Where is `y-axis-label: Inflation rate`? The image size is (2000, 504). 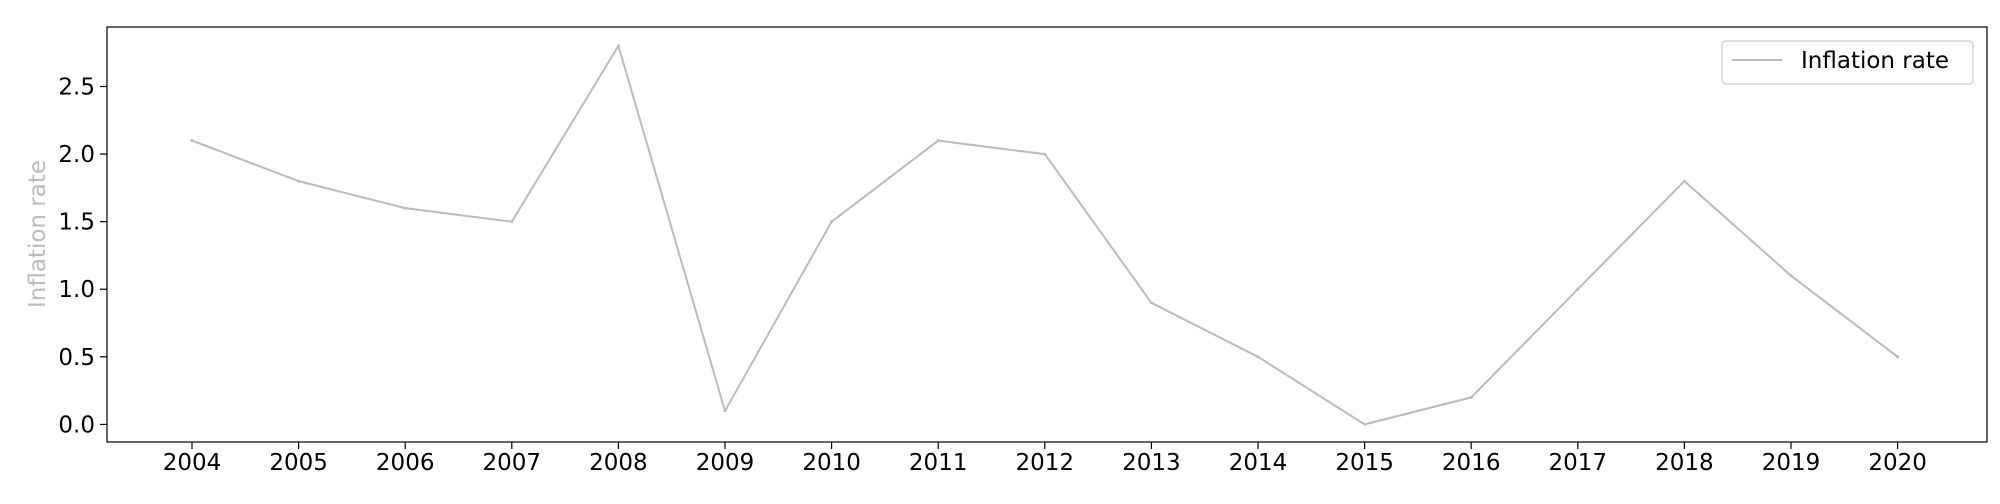 y-axis-label: Inflation rate is located at coordinates (38, 234).